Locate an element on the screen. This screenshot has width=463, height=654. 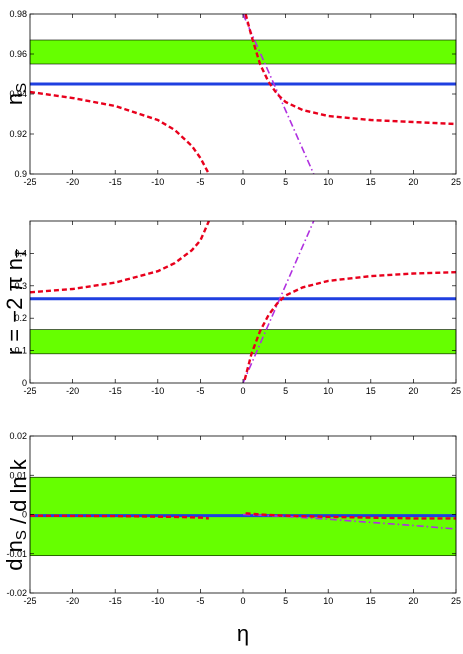
y-tick-label: 0.3 is located at coordinates (20, 286).